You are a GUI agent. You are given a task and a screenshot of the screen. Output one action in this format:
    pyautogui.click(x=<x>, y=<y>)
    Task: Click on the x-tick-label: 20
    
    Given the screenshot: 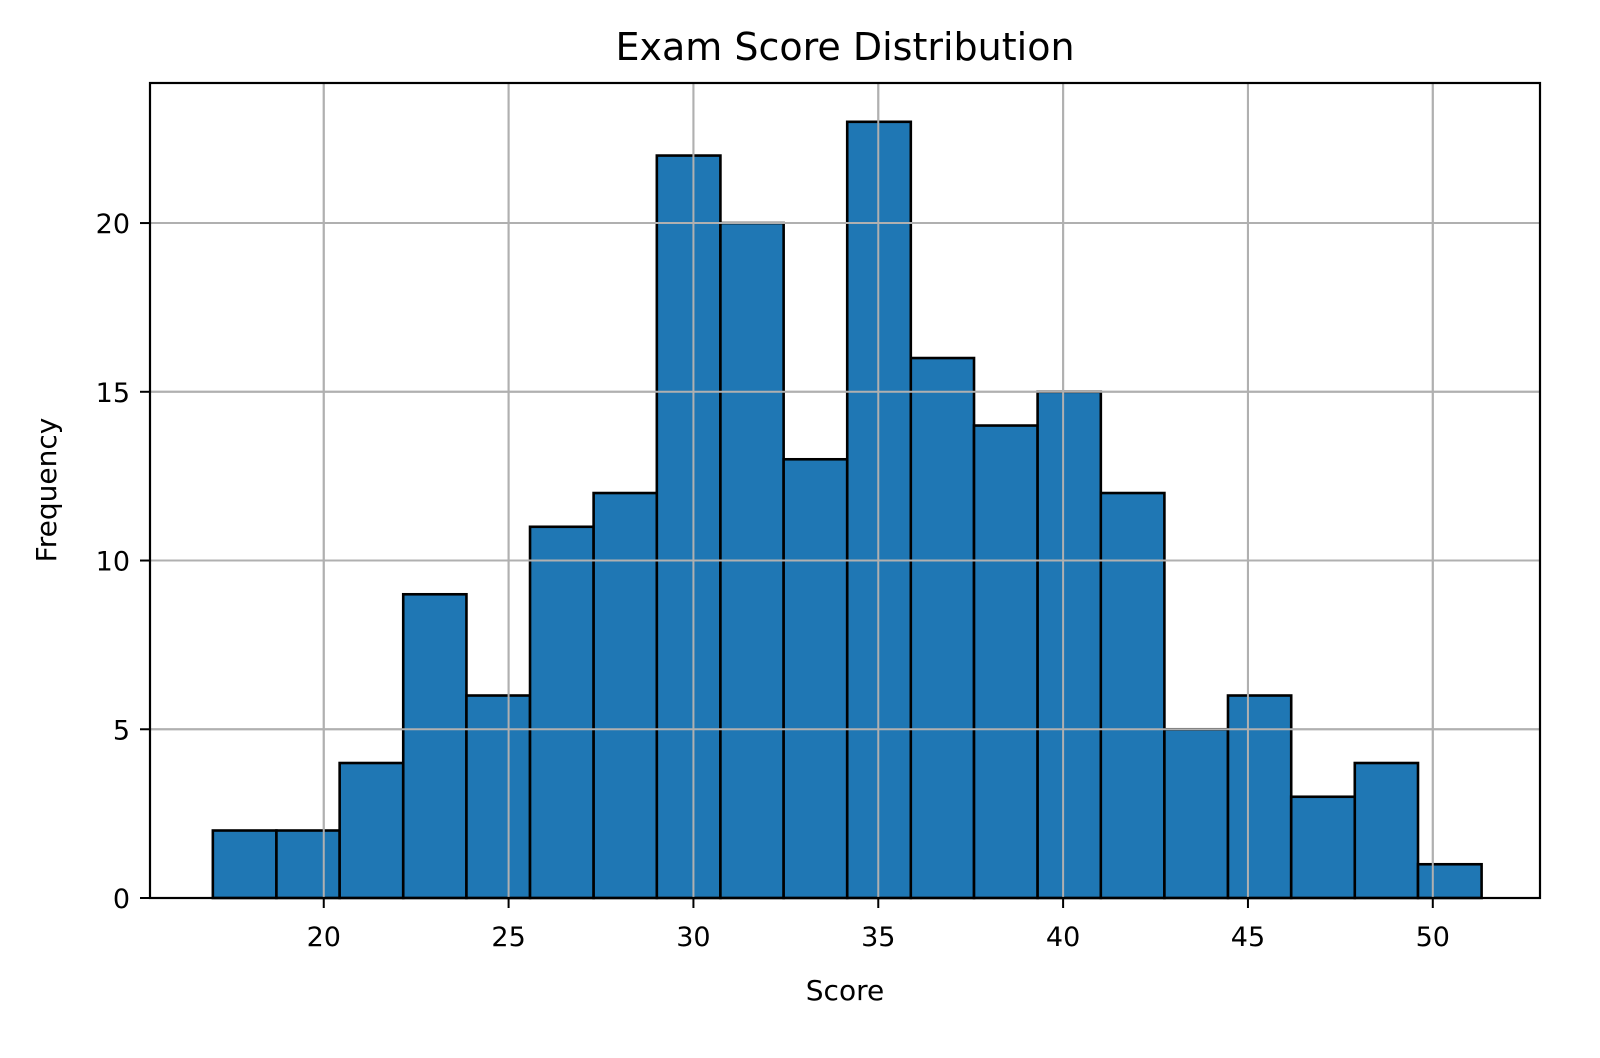 What is the action you would take?
    pyautogui.click(x=324, y=937)
    